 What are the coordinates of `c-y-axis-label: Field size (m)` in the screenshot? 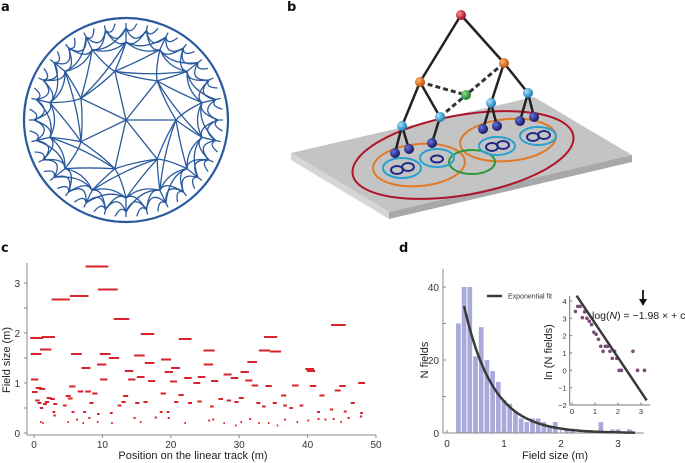 It's located at (7, 360).